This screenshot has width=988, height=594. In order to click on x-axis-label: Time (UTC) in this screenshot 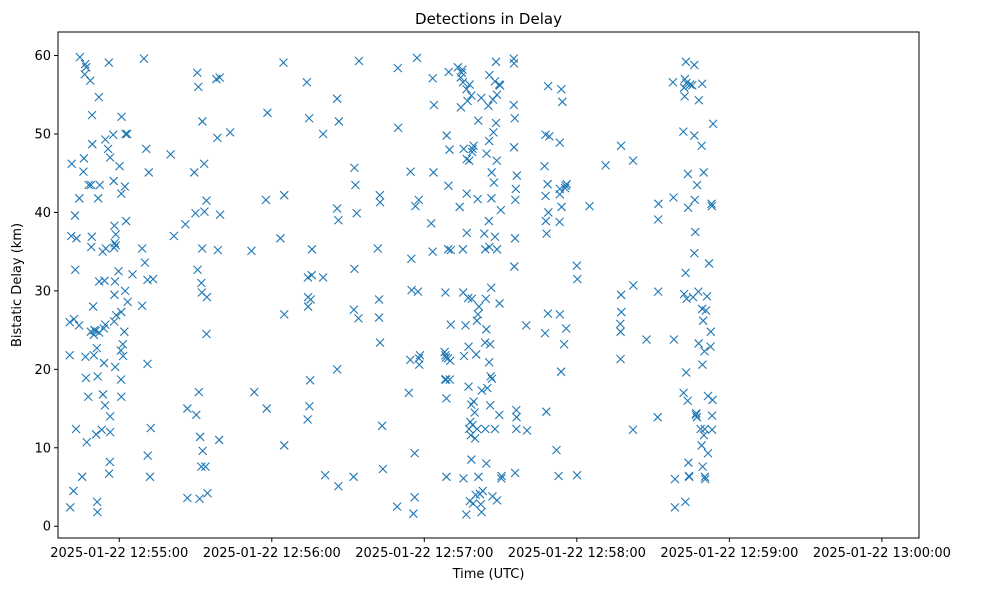, I will do `click(488, 574)`.